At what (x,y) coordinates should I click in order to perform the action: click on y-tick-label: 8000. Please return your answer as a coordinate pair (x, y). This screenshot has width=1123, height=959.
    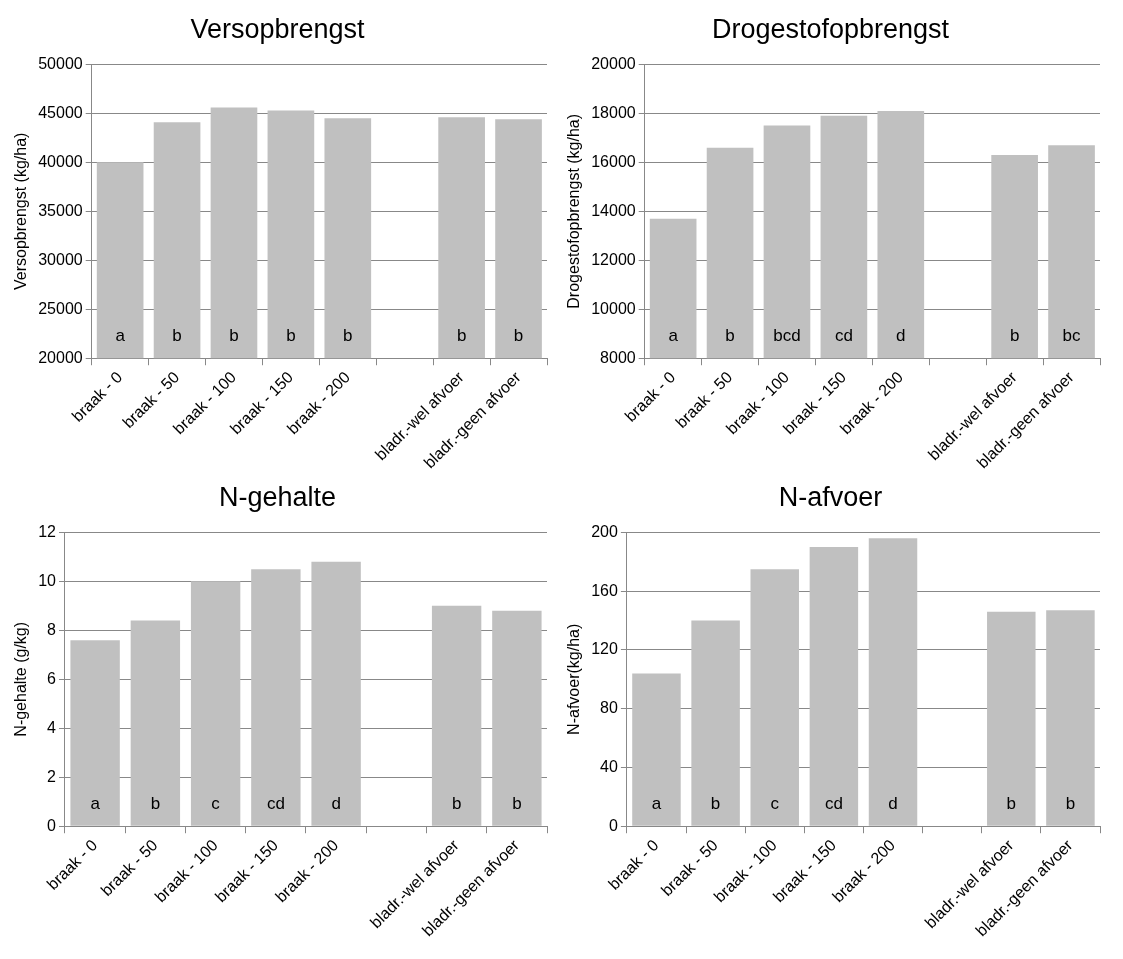
    Looking at the image, I should click on (618, 357).